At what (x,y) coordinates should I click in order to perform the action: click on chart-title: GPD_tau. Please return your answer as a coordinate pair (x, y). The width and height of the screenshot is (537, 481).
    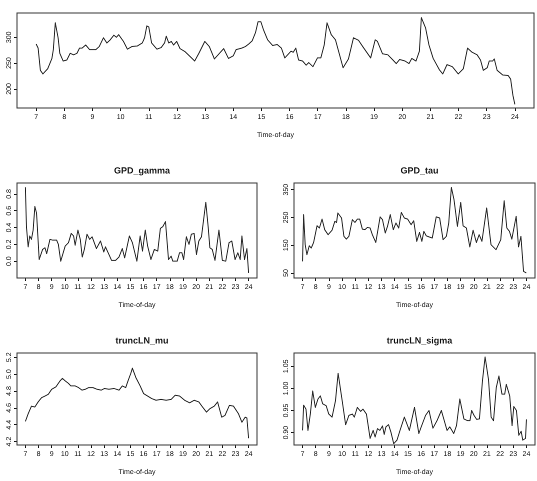
    Looking at the image, I should click on (419, 171).